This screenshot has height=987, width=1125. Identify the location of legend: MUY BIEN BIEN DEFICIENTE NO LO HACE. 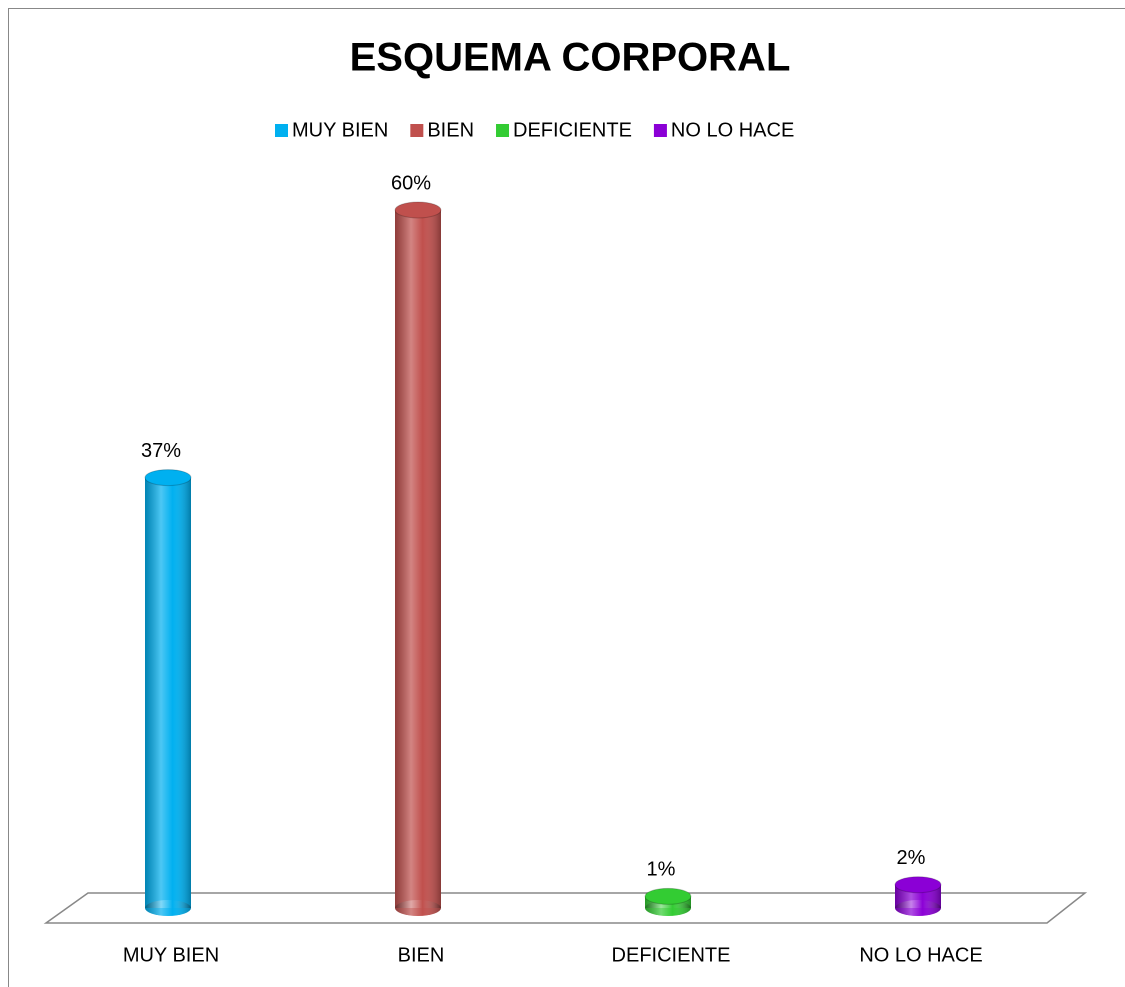
(534, 130).